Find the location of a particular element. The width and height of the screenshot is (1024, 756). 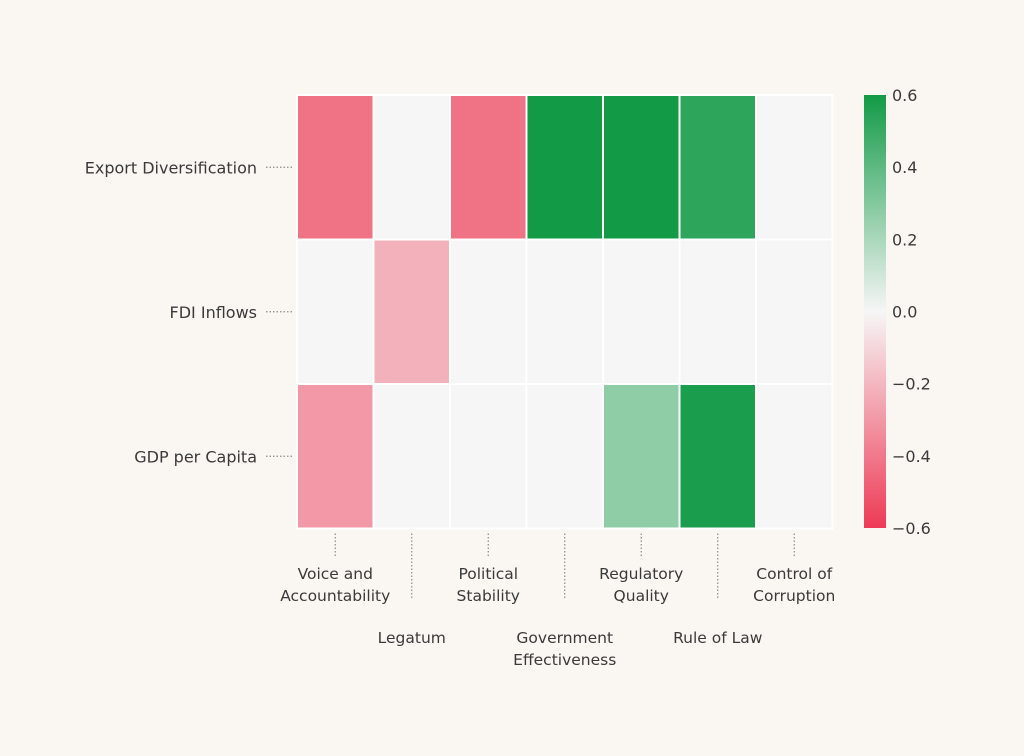

colorbar-gradient is located at coordinates (875, 311).